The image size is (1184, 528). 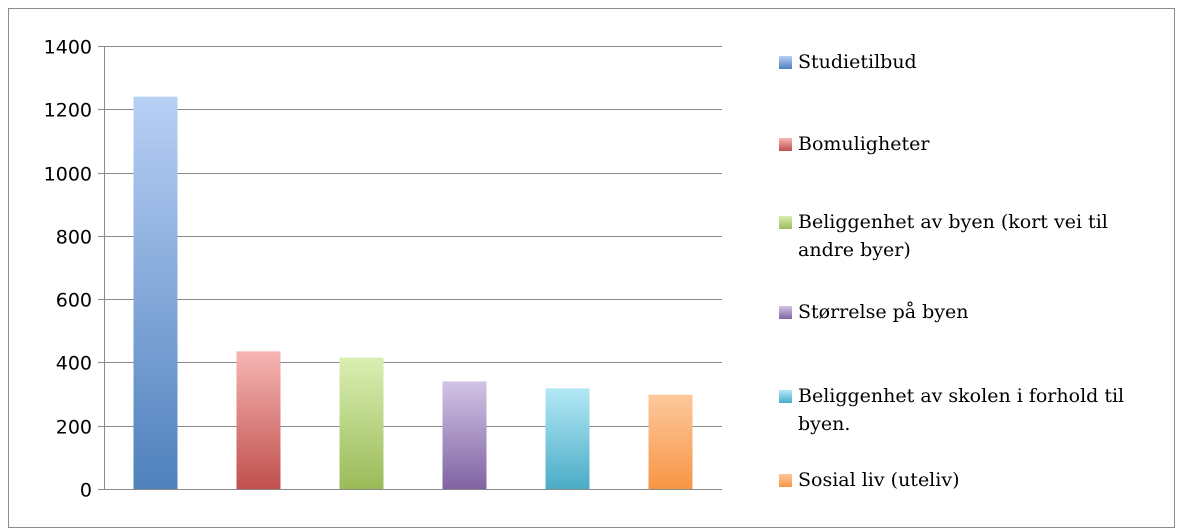 What do you see at coordinates (857, 62) in the screenshot?
I see `legend-label: Studietilbud` at bounding box center [857, 62].